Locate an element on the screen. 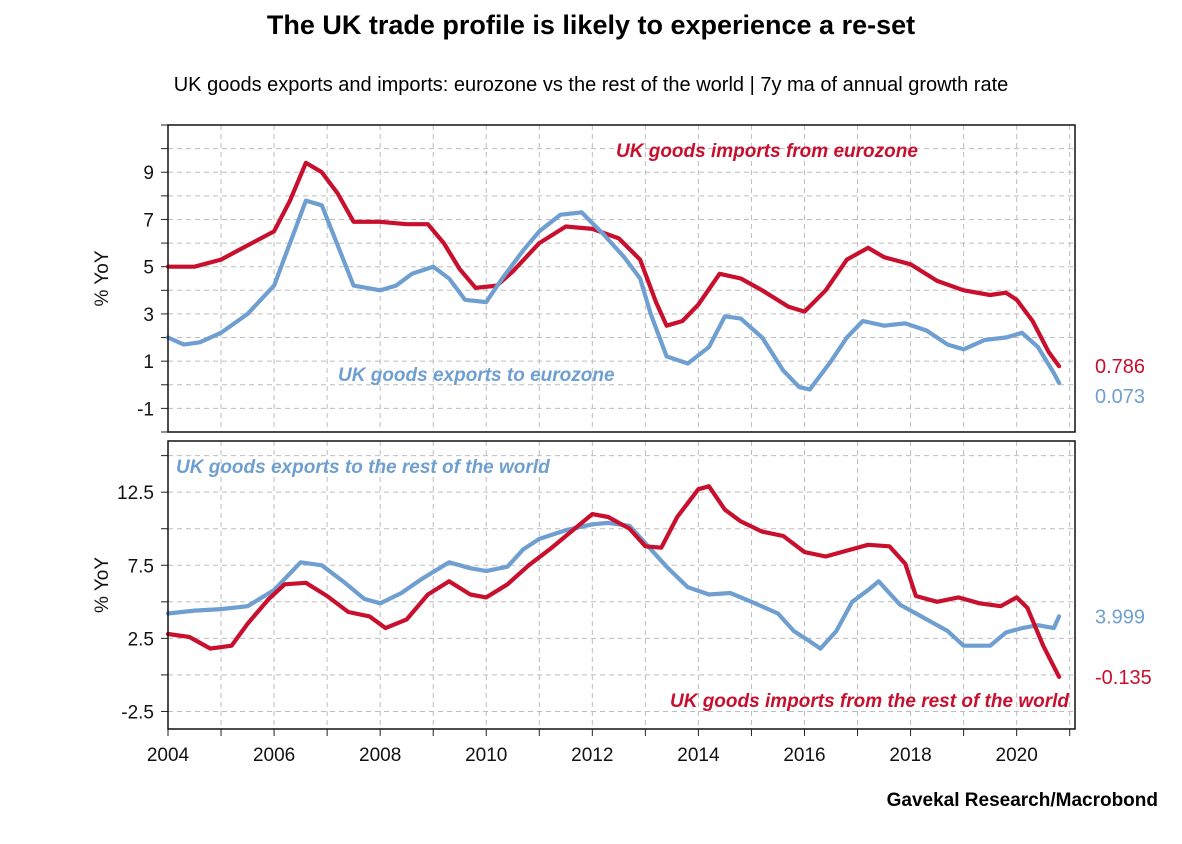 This screenshot has width=1182, height=844. ytick-label: 3 is located at coordinates (148, 315).